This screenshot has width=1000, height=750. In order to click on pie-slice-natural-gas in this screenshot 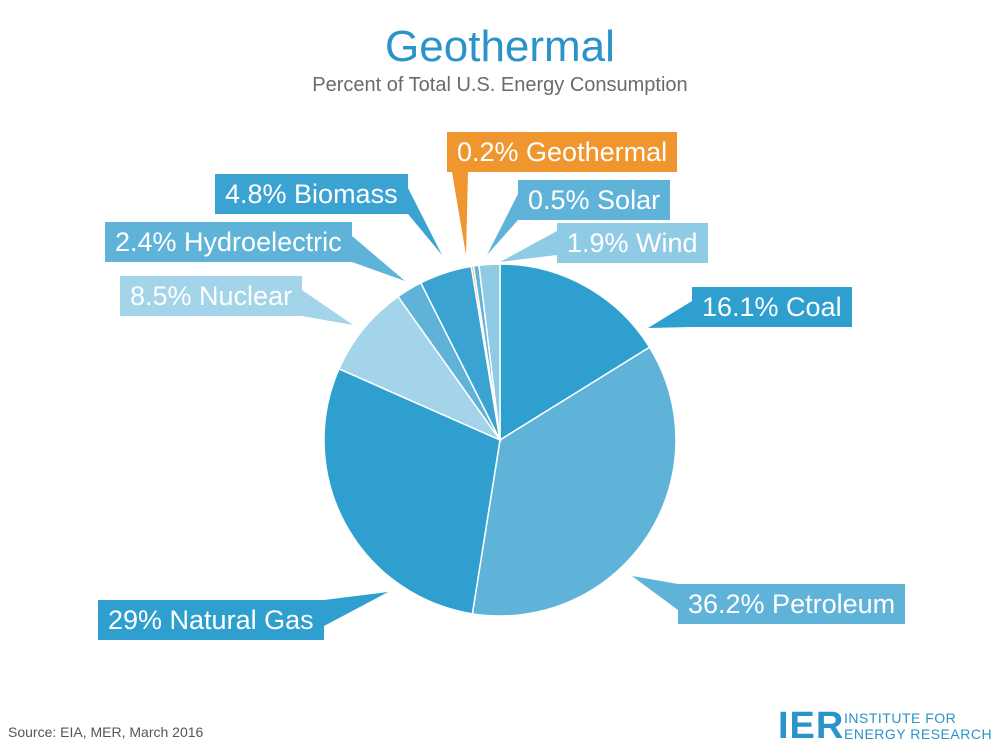, I will do `click(412, 491)`.